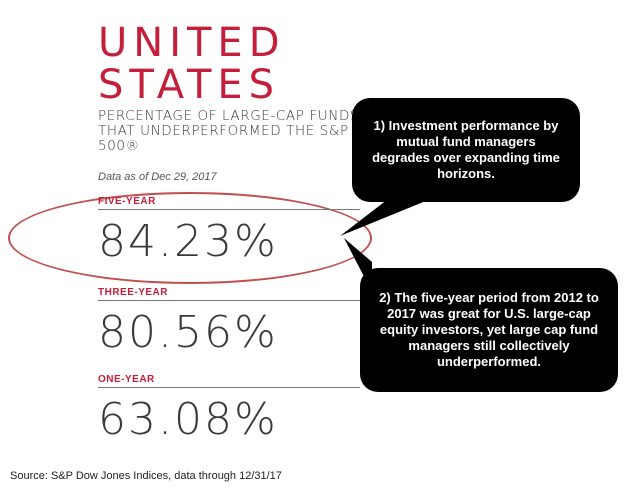 The image size is (640, 494). I want to click on stat-label-three-year: THREE-YEAR, so click(133, 292).